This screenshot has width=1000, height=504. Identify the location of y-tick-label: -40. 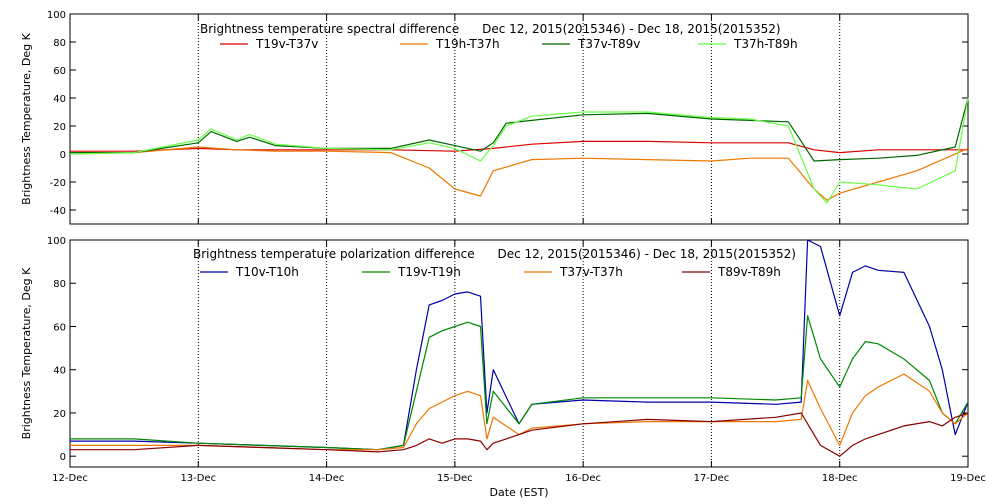
(58, 211).